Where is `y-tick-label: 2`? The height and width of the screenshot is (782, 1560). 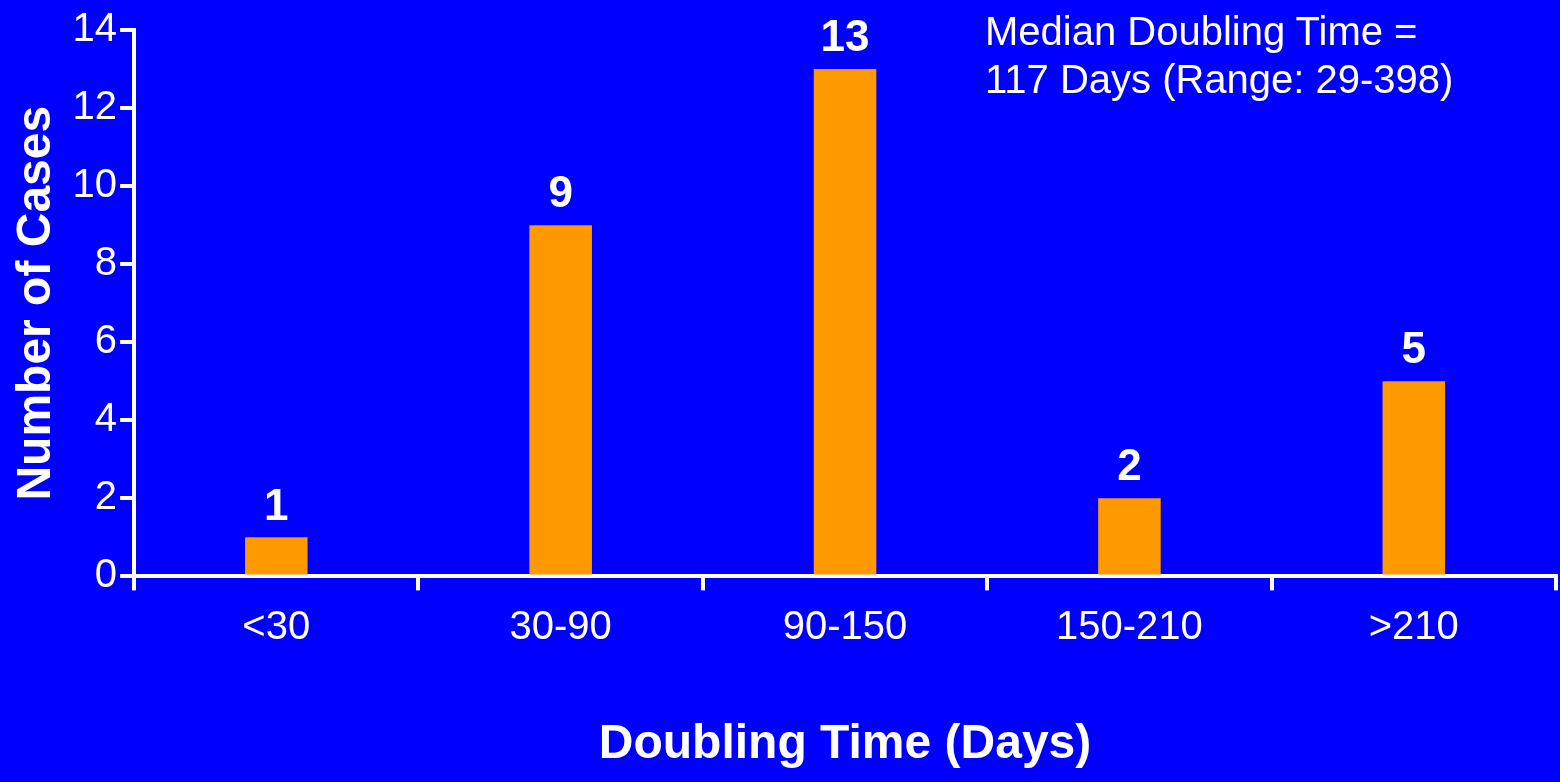
y-tick-label: 2 is located at coordinates (106, 495).